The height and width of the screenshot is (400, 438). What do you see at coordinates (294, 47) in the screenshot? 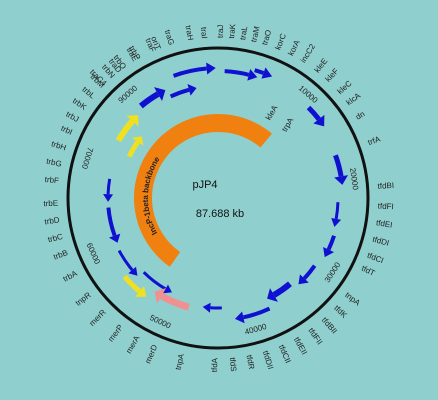
I see `gene-label: korA` at bounding box center [294, 47].